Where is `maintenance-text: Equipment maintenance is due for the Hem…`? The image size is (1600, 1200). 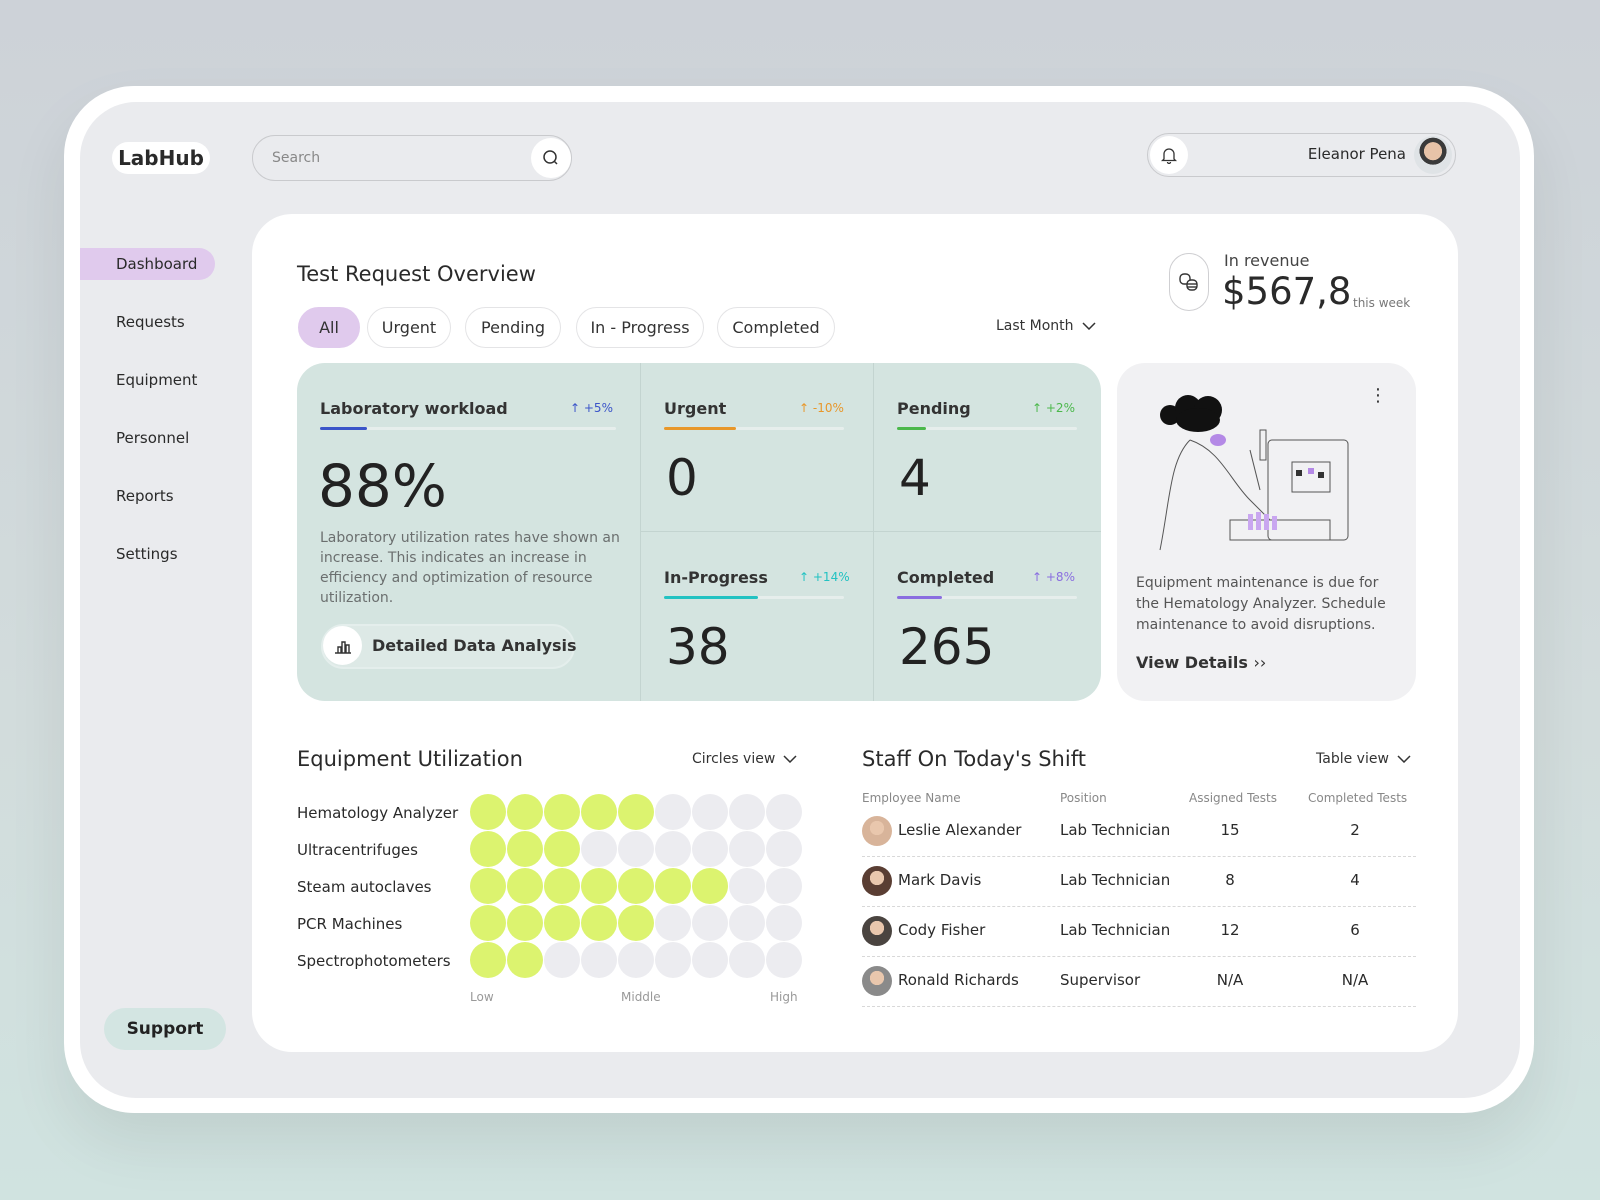 maintenance-text: Equipment maintenance is due for the Hem… is located at coordinates (1261, 604).